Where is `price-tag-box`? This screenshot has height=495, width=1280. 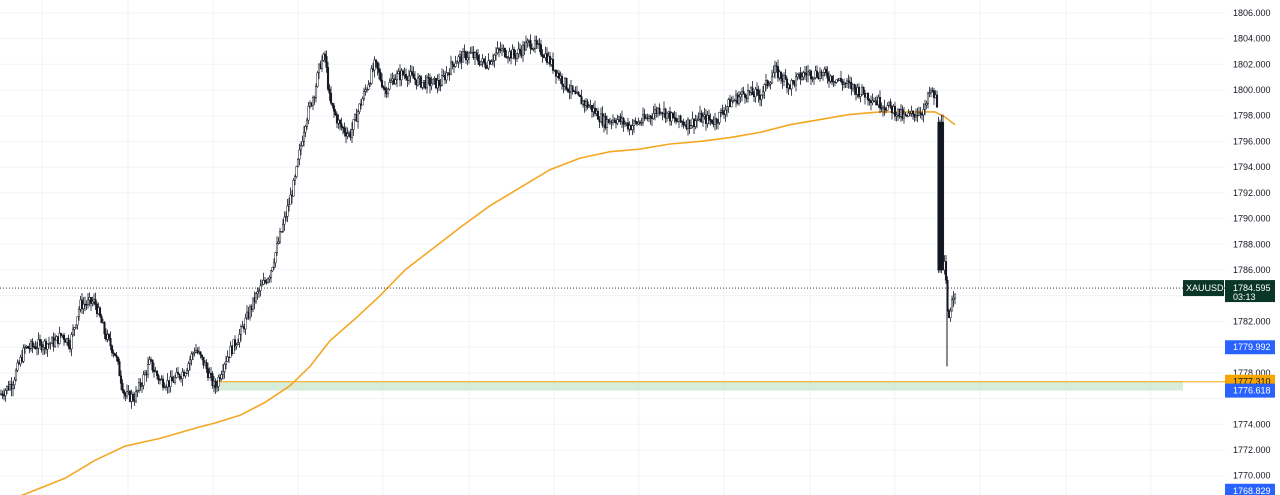 price-tag-box is located at coordinates (1250, 347).